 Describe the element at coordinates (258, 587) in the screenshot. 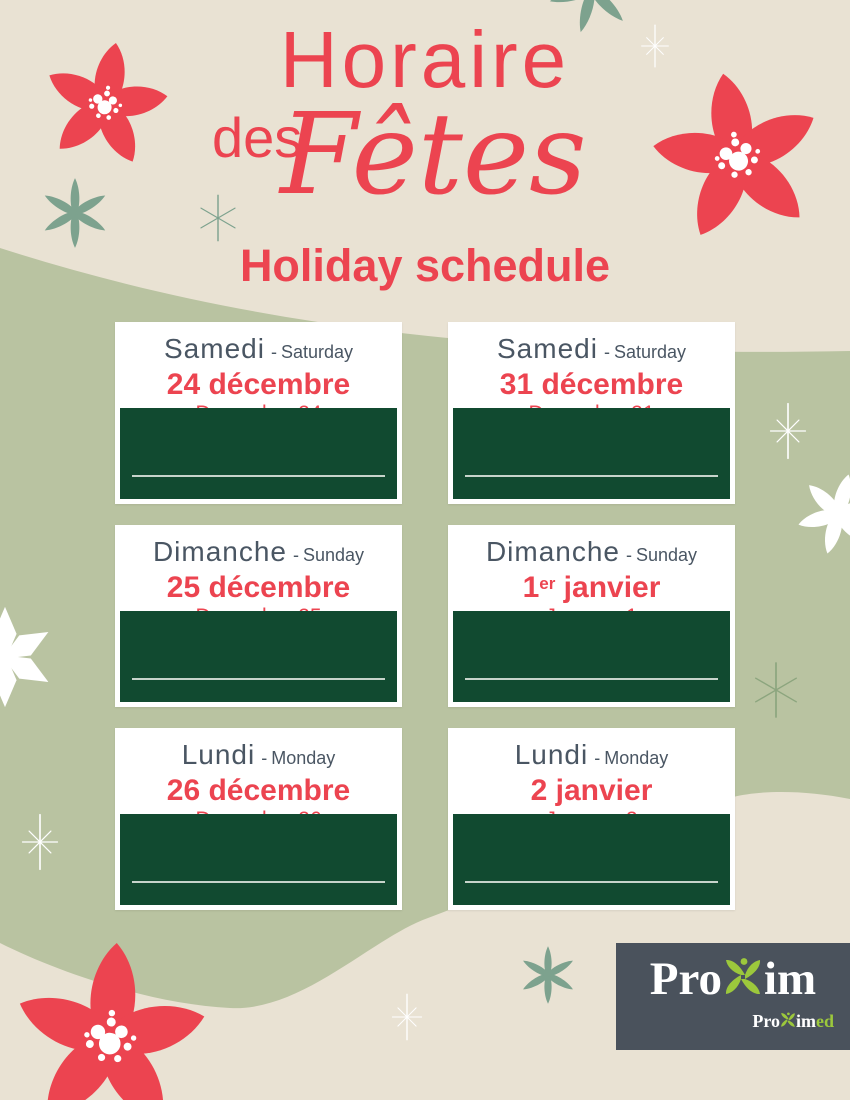

I see `date-french: 25 décembre` at that location.